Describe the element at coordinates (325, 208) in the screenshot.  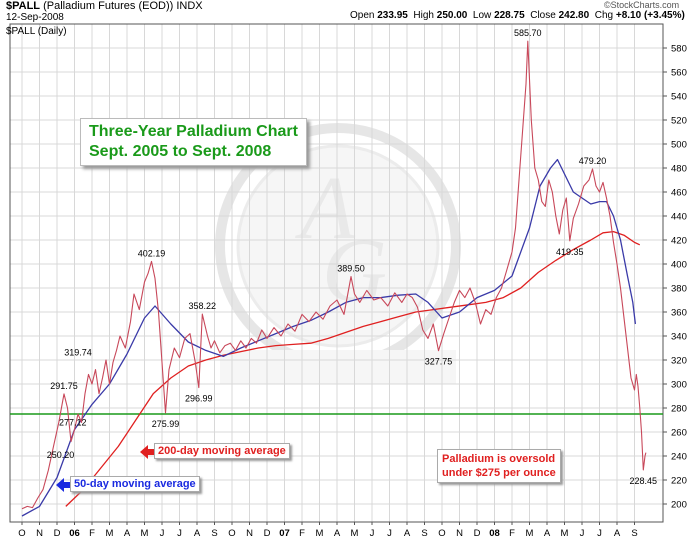
I see `svg-text: A` at that location.